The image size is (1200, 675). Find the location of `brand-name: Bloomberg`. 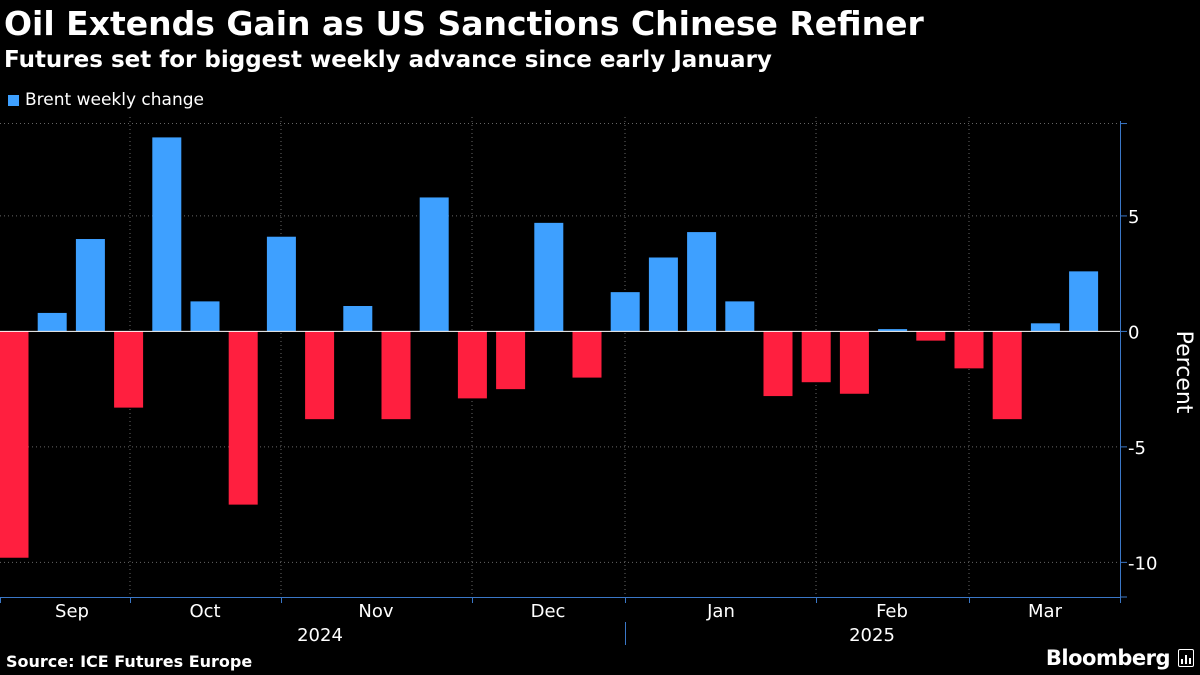

brand-name: Bloomberg is located at coordinates (1108, 658).